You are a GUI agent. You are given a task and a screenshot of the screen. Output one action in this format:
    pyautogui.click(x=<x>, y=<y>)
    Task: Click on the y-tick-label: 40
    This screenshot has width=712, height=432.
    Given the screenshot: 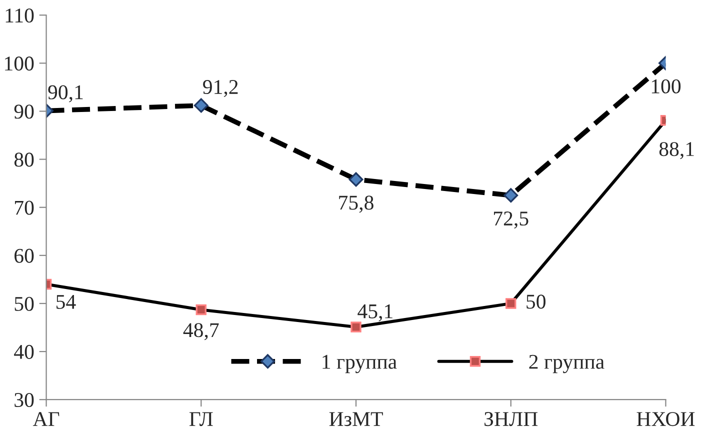 What is the action you would take?
    pyautogui.click(x=24, y=351)
    